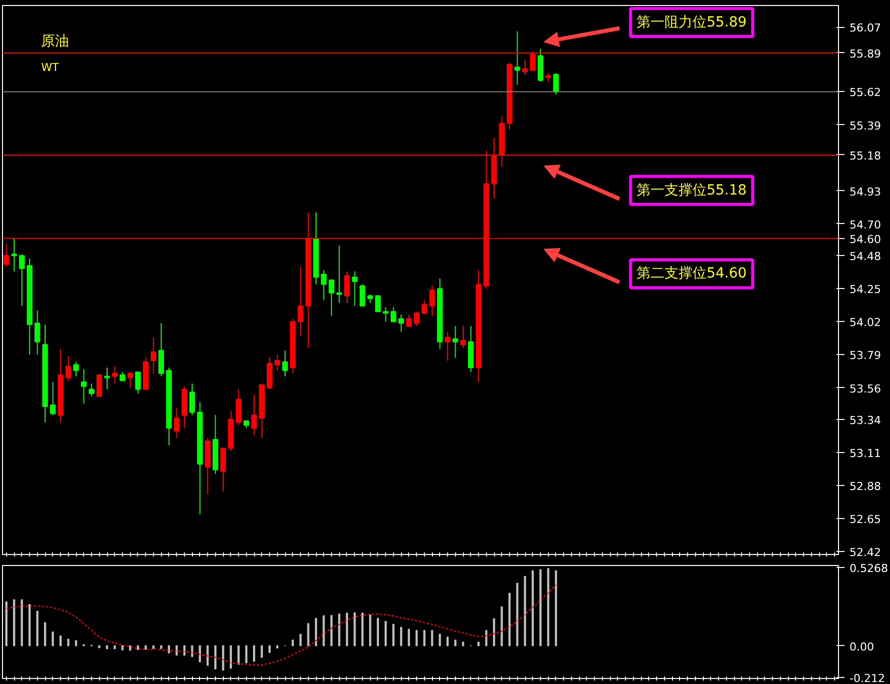  I want to click on ref-line-label: 55.62, so click(865, 93).